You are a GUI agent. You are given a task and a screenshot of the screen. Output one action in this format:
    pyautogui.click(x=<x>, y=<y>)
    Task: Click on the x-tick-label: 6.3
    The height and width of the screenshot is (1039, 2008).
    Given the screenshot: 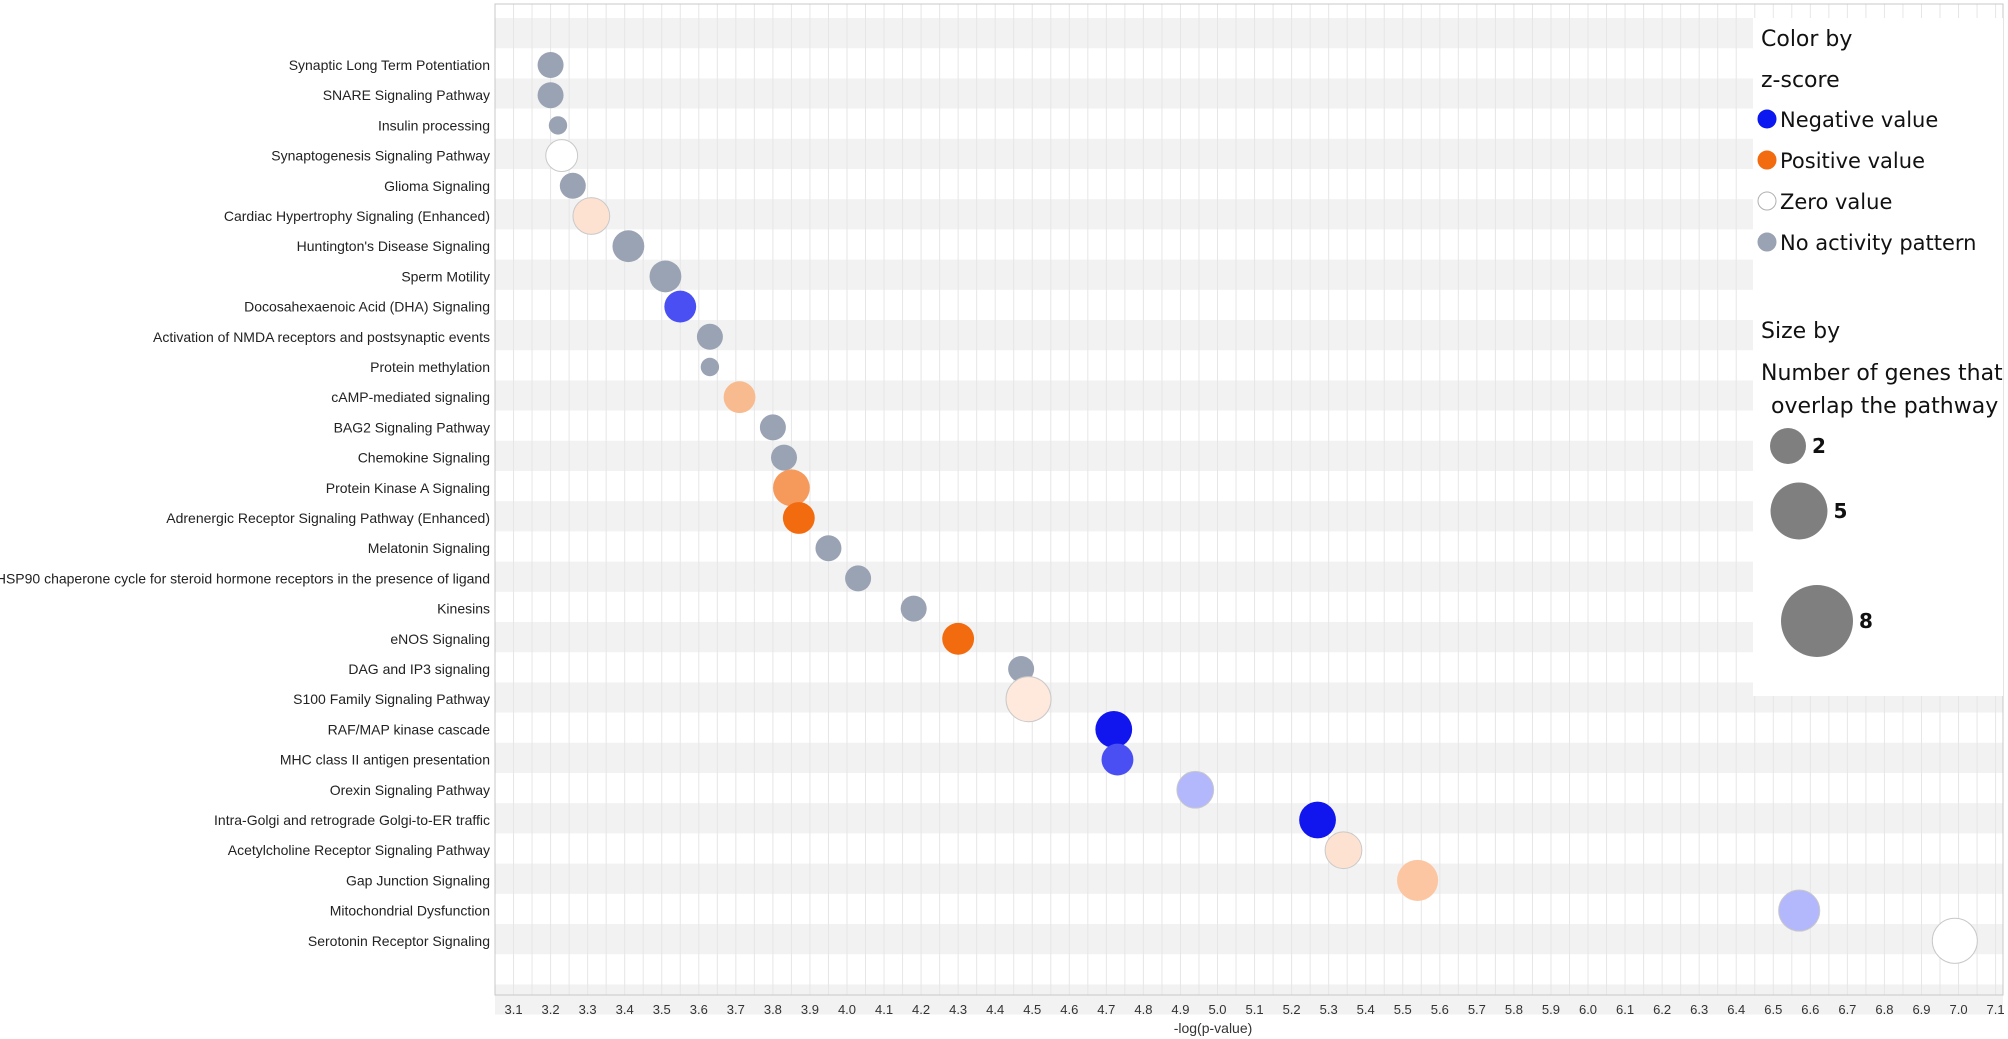 What is the action you would take?
    pyautogui.click(x=1699, y=1009)
    